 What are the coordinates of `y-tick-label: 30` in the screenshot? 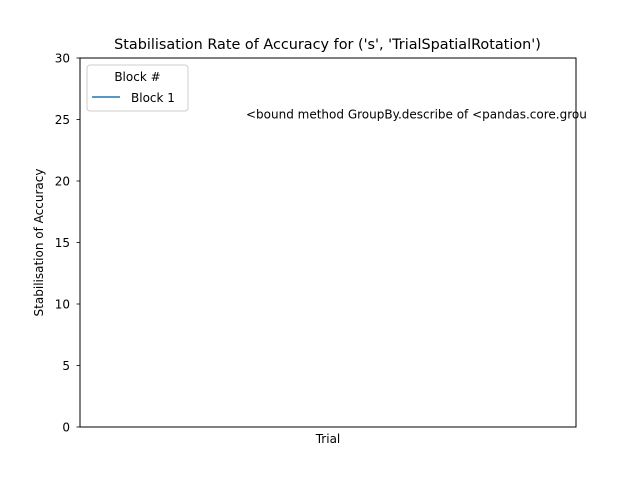 It's located at (62, 59).